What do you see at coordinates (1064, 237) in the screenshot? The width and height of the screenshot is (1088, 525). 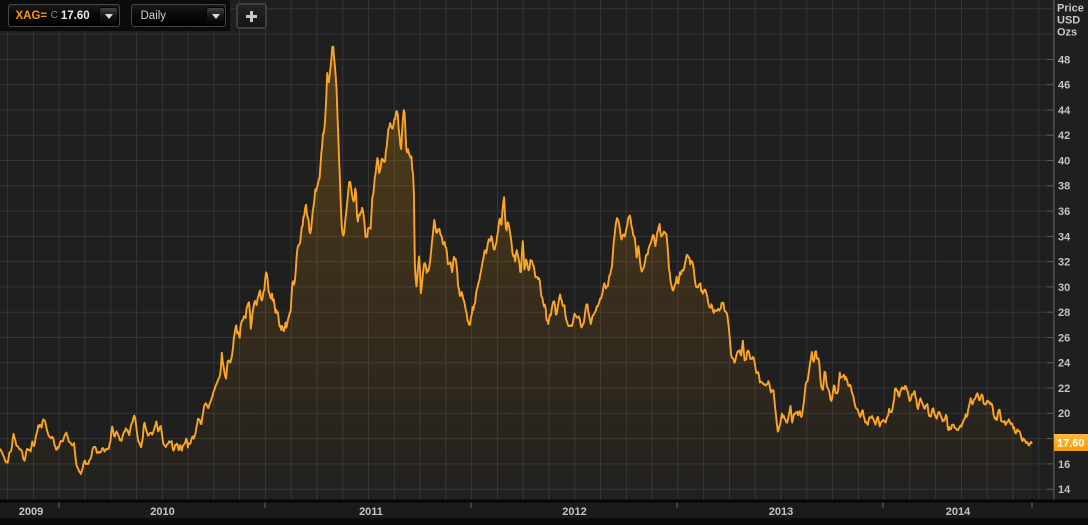 I see `svg-text: 34` at bounding box center [1064, 237].